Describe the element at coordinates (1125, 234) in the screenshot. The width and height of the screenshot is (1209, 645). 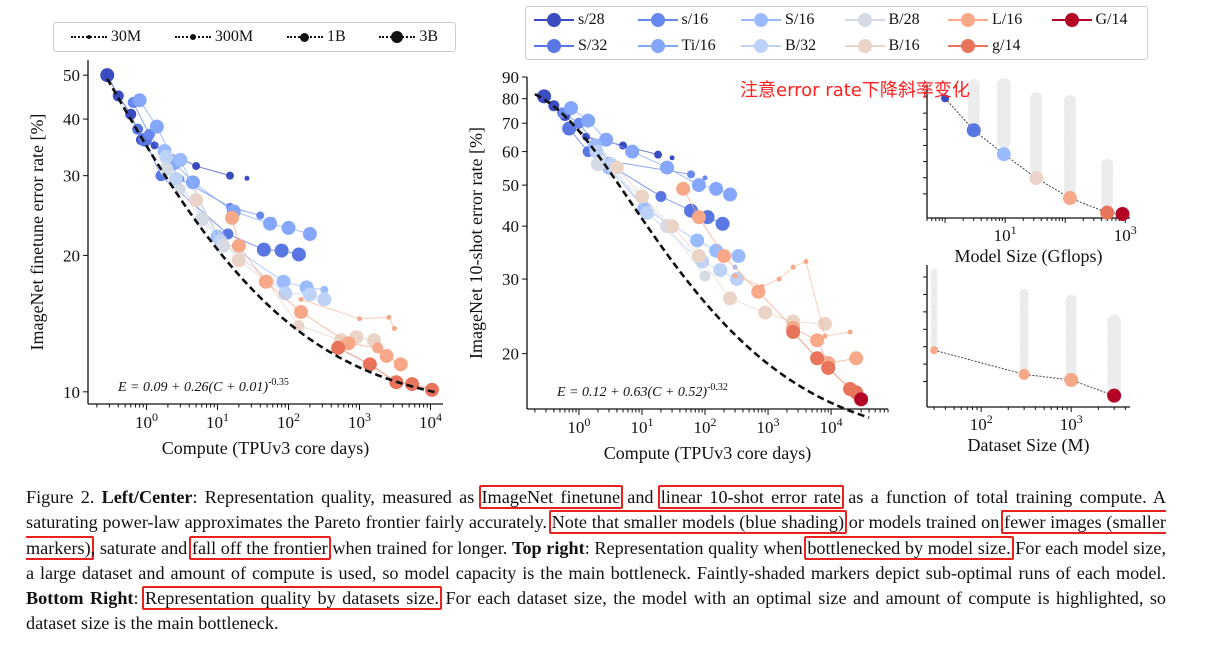
I see `x-tick-label: 10³` at that location.